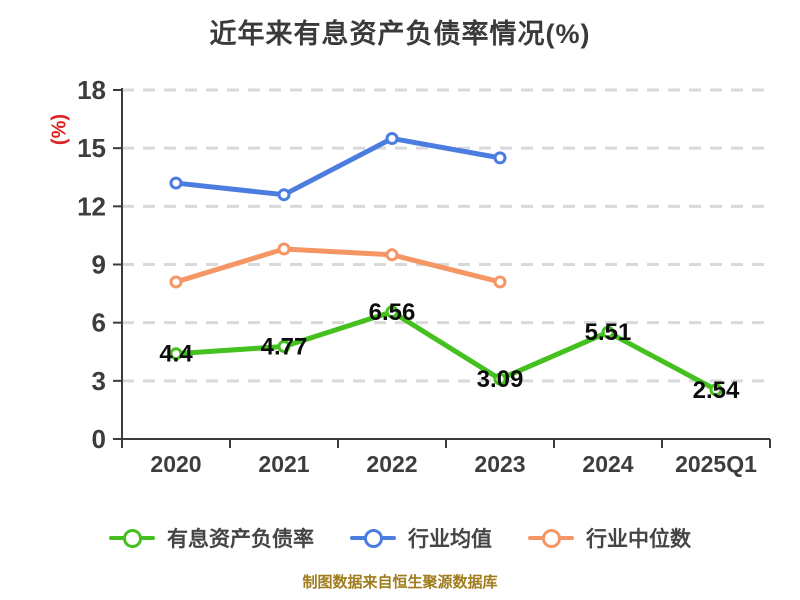 The height and width of the screenshot is (600, 800). I want to click on data-label-0: 2.54, so click(716, 390).